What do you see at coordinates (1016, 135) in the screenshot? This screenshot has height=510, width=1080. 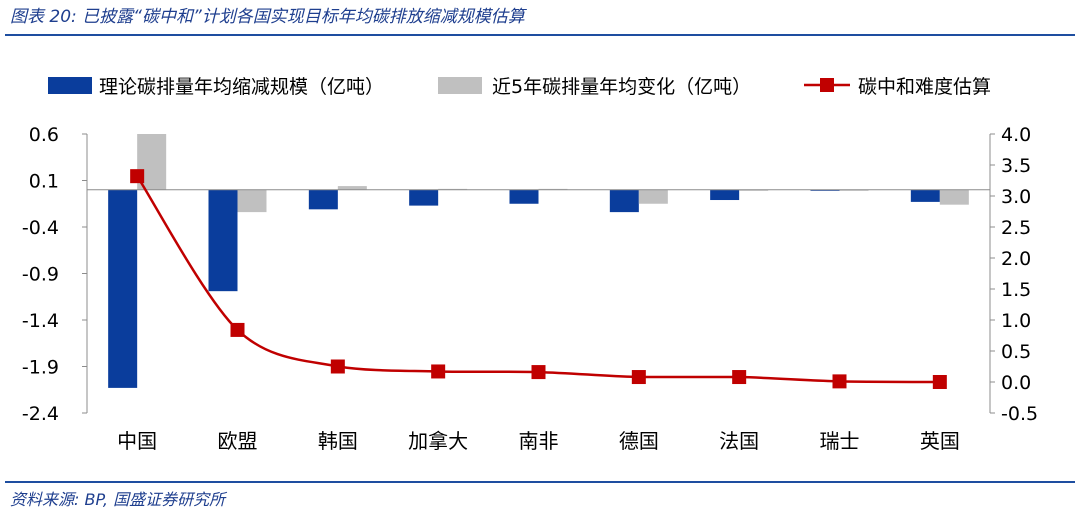 I see `right-tick-label: 4.0` at bounding box center [1016, 135].